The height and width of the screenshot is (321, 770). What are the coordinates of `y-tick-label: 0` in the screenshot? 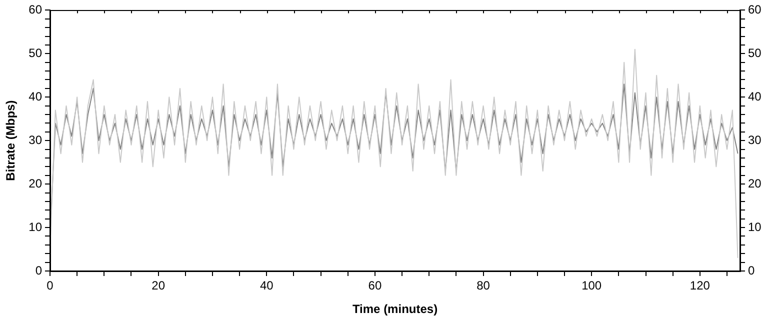 It's located at (38, 270).